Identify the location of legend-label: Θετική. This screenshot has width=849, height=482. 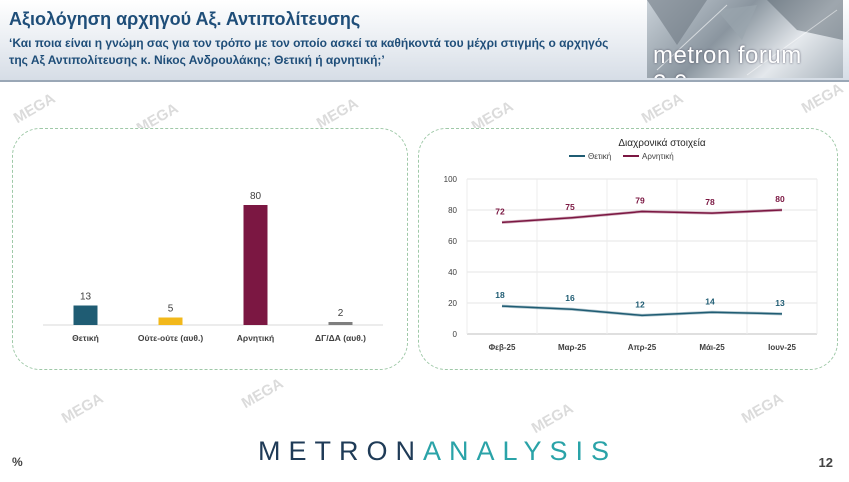
(599, 156).